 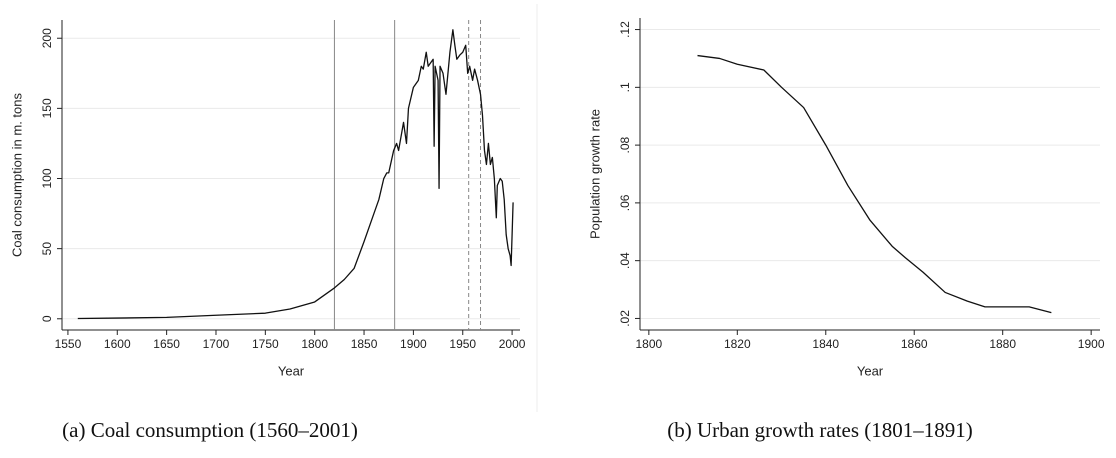 I want to click on x-tick-label: 1750, so click(x=265, y=344).